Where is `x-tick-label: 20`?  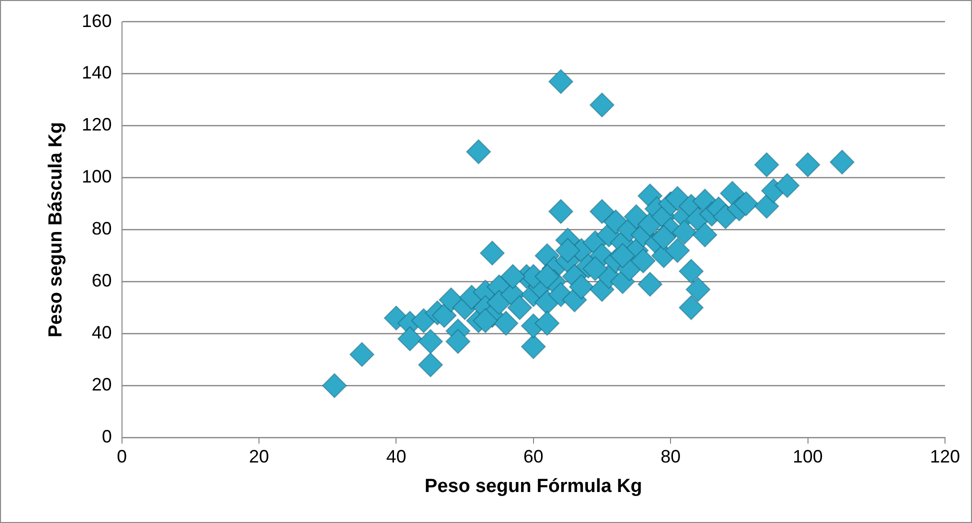
x-tick-label: 20 is located at coordinates (259, 456).